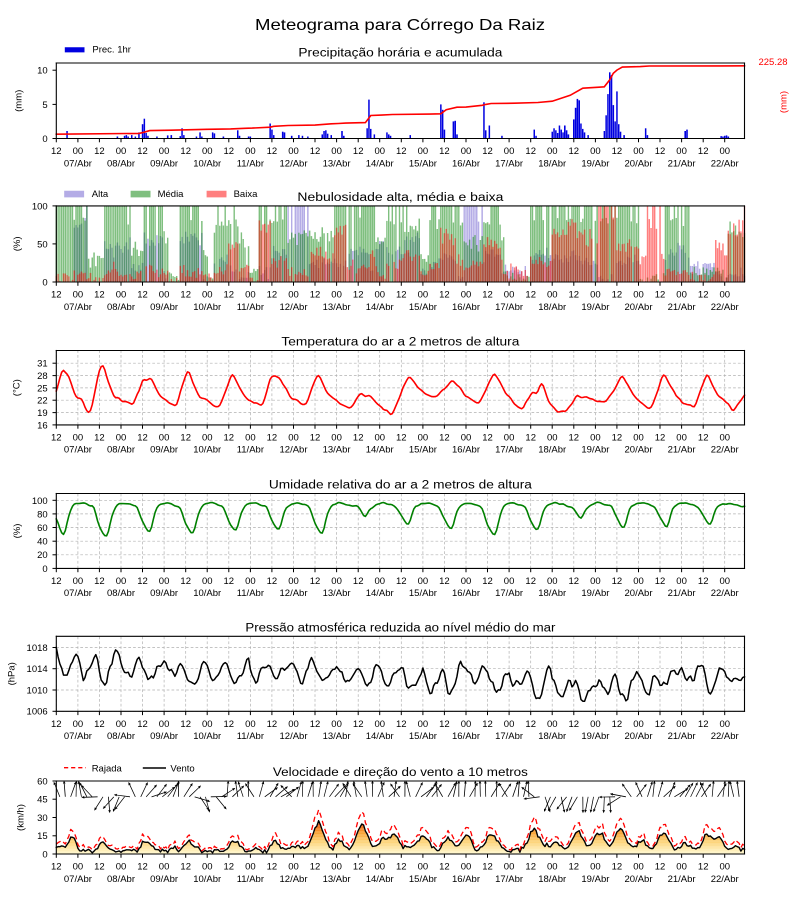  Describe the element at coordinates (595, 307) in the screenshot. I see `svg-text: 19/Abr` at that location.